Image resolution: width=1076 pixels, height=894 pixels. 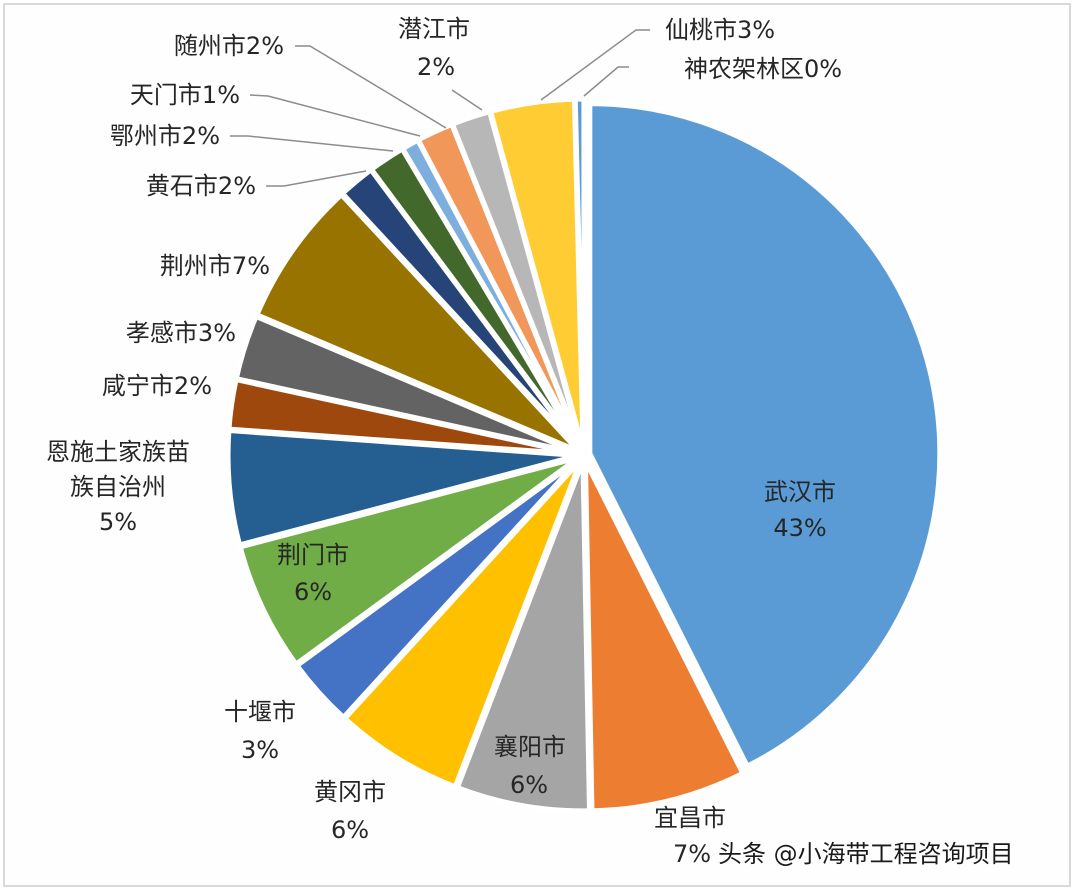 What do you see at coordinates (720, 30) in the screenshot?
I see `label-xiantao: 仙桃市3%` at bounding box center [720, 30].